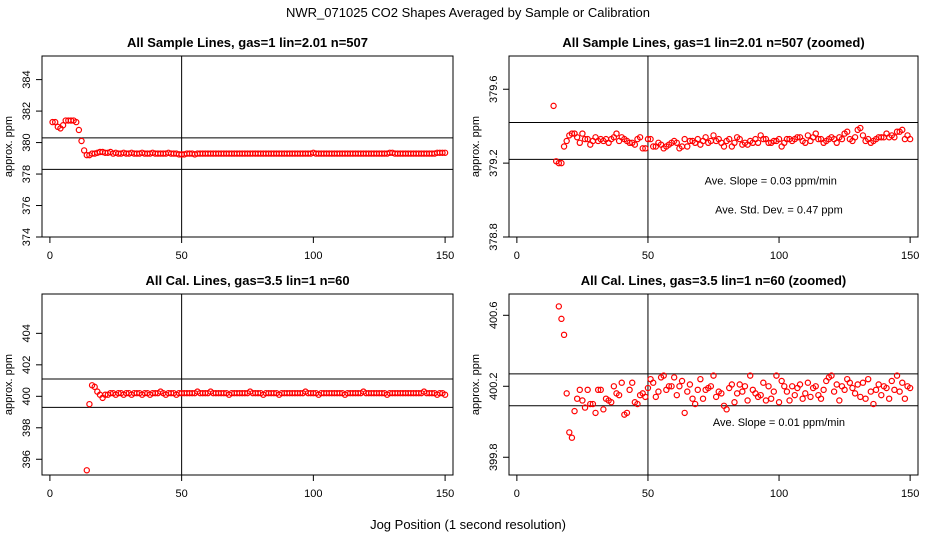  I want to click on y-tick-label: 400.2, so click(494, 387).